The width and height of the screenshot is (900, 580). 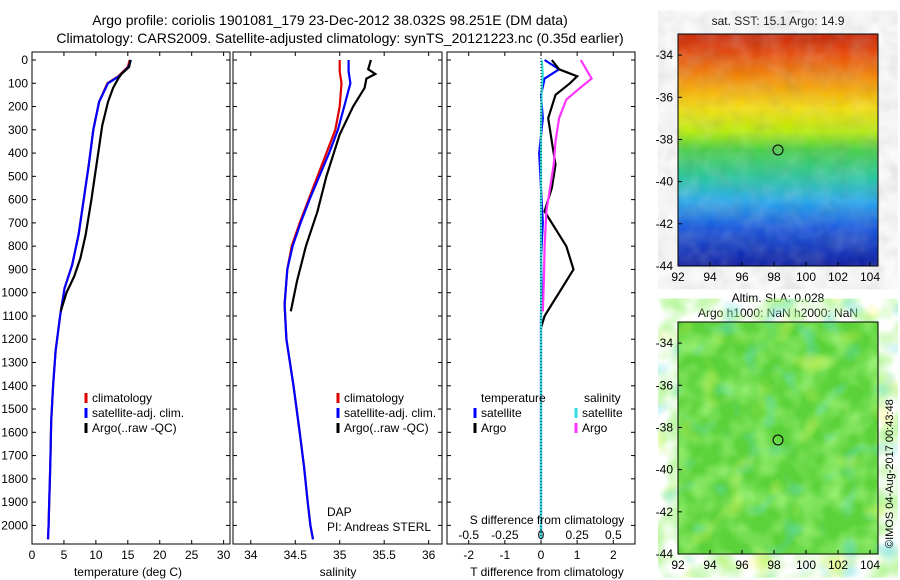 What do you see at coordinates (24, 60) in the screenshot?
I see `depth-tick-label: 0` at bounding box center [24, 60].